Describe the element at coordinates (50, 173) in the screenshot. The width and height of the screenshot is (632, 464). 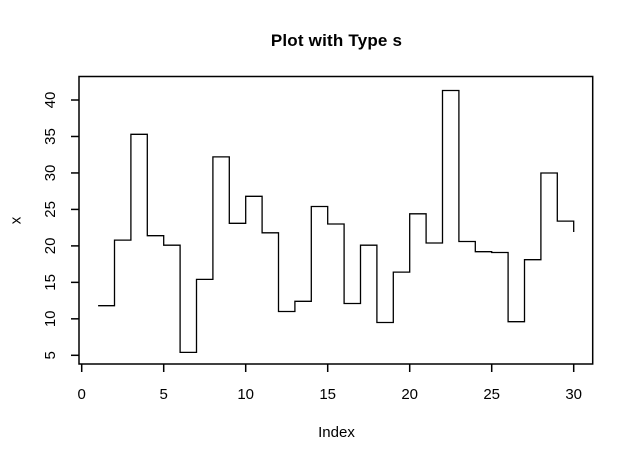
I see `y-tick-label: 30` at that location.